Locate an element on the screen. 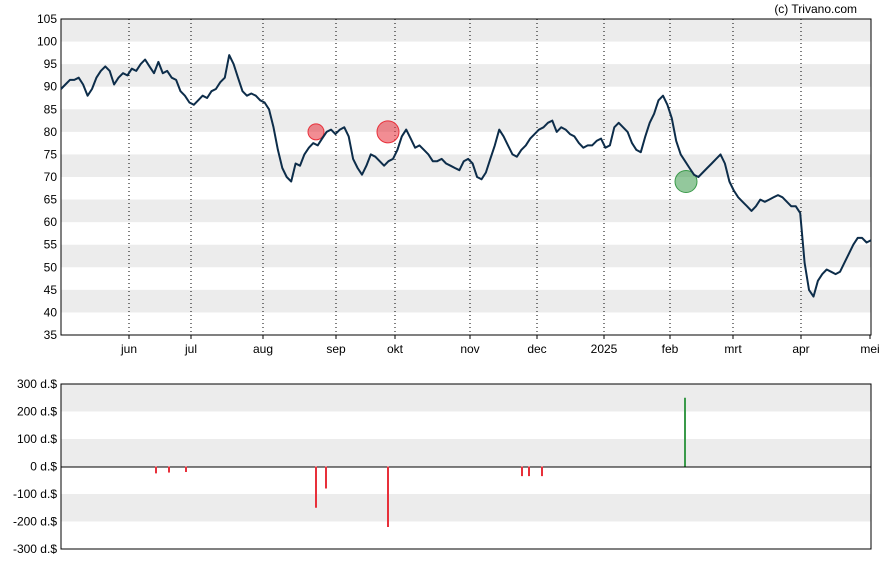  price-x-tick-label: 2025 is located at coordinates (604, 349).